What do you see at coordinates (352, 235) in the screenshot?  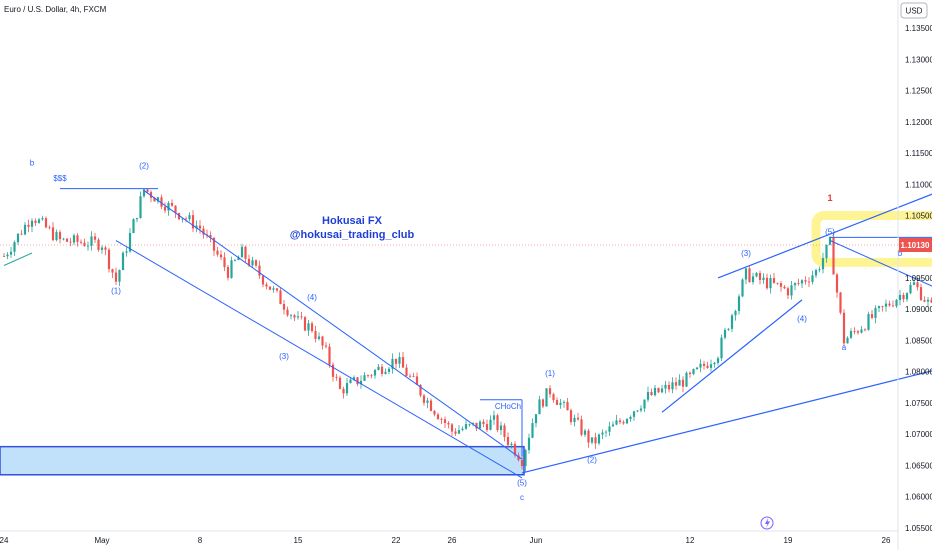 I see `brand-handle: @hokusai_trading_club` at bounding box center [352, 235].